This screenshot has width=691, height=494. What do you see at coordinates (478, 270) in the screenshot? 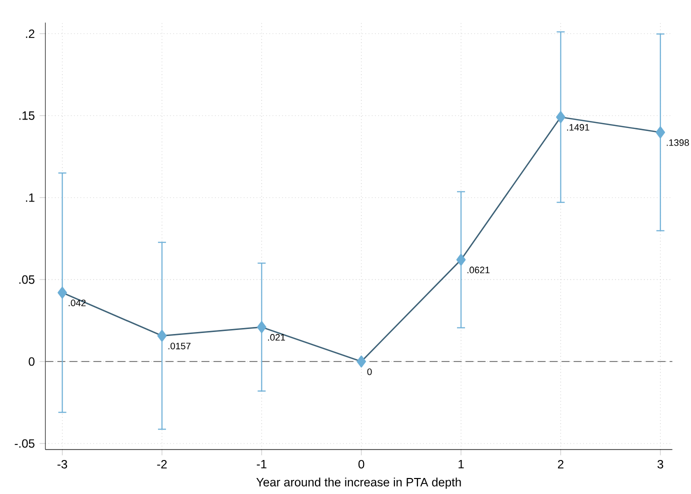
I see `data-label: .0621` at bounding box center [478, 270].